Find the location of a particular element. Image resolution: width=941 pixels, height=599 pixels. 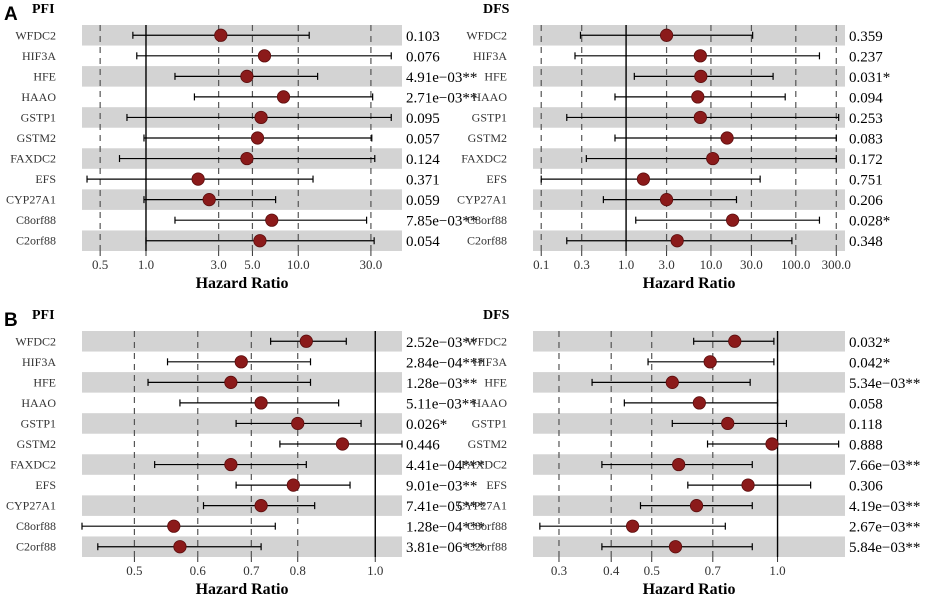

panel-b-dfs-pvalue: 0.118 is located at coordinates (865, 425).